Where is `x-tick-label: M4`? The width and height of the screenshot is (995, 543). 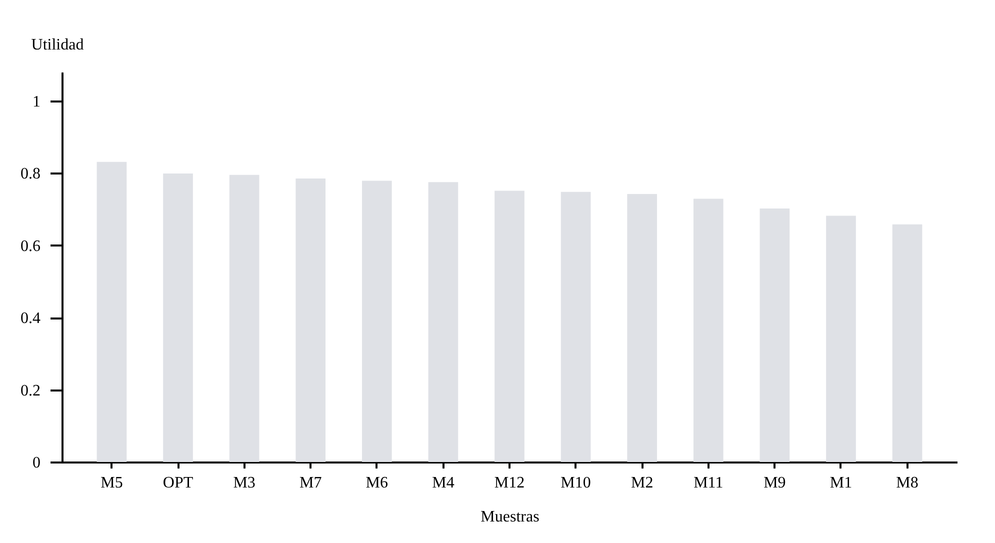 x-tick-label: M4 is located at coordinates (443, 483).